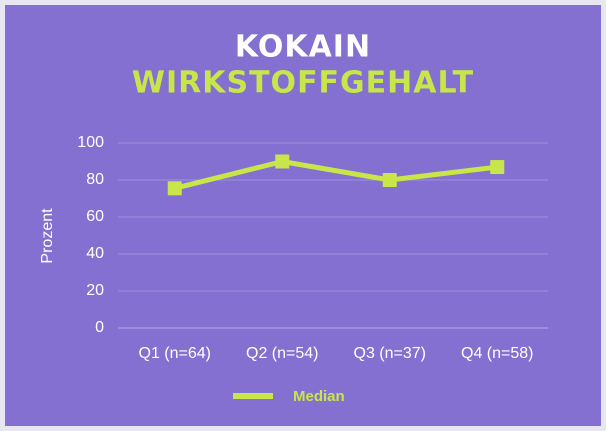 The width and height of the screenshot is (606, 431). Describe the element at coordinates (95, 179) in the screenshot. I see `y-tick-label: 80` at that location.